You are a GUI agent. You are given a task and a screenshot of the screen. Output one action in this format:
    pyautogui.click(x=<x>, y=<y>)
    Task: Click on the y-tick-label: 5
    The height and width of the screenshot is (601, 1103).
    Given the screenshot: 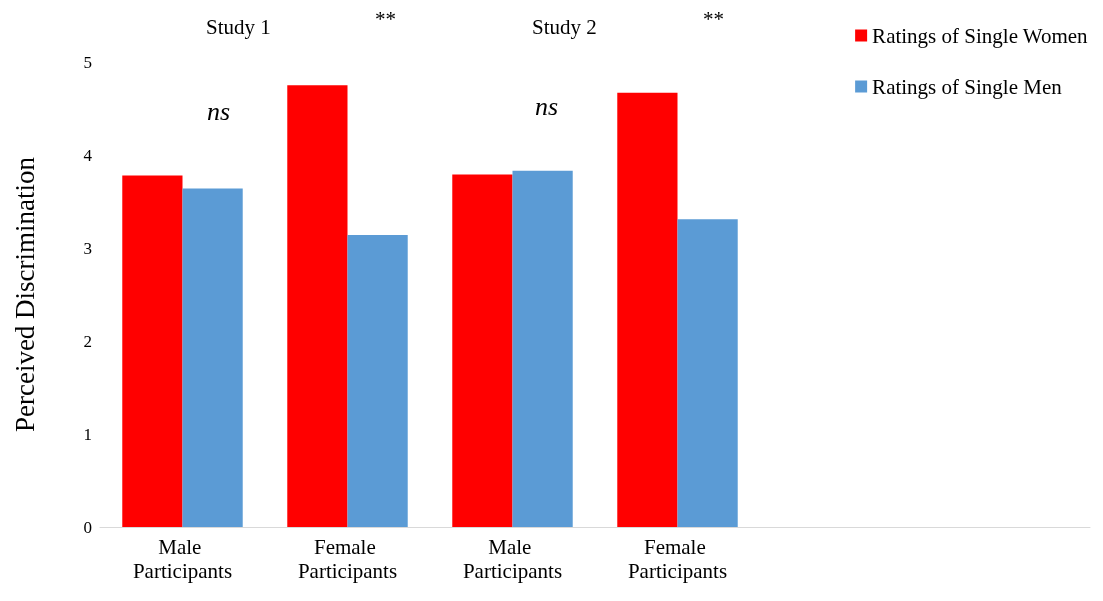 What is the action you would take?
    pyautogui.click(x=87, y=62)
    